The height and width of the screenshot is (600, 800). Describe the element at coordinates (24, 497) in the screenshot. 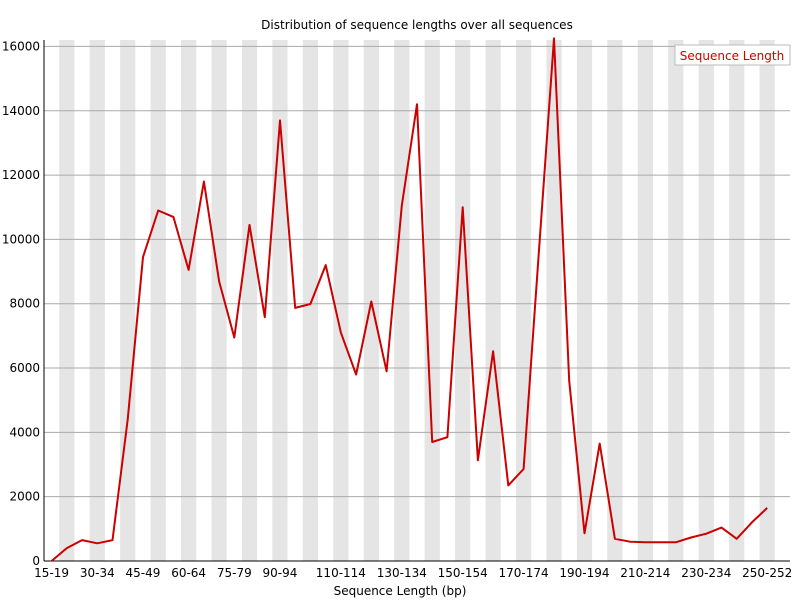

I see `y-tick-label: 2000` at that location.